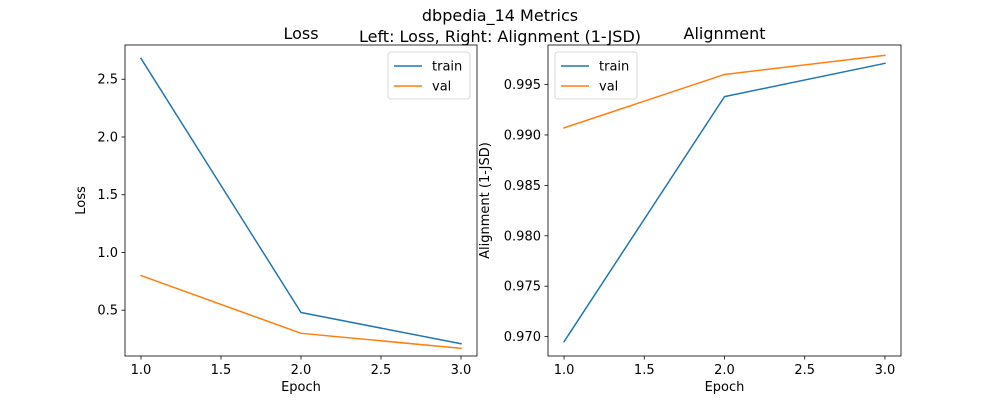 The image size is (1000, 400). Describe the element at coordinates (522, 236) in the screenshot. I see `chart-1-ytick-label: 0.980` at that location.